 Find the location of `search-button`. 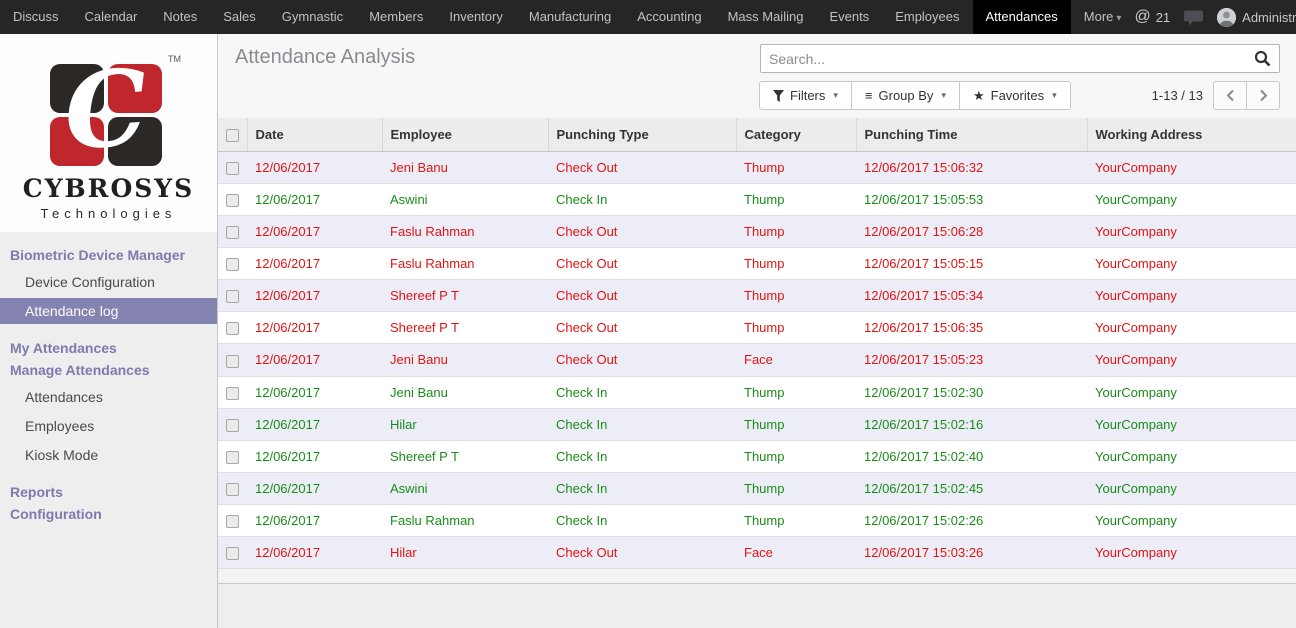

search-button is located at coordinates (1264, 58).